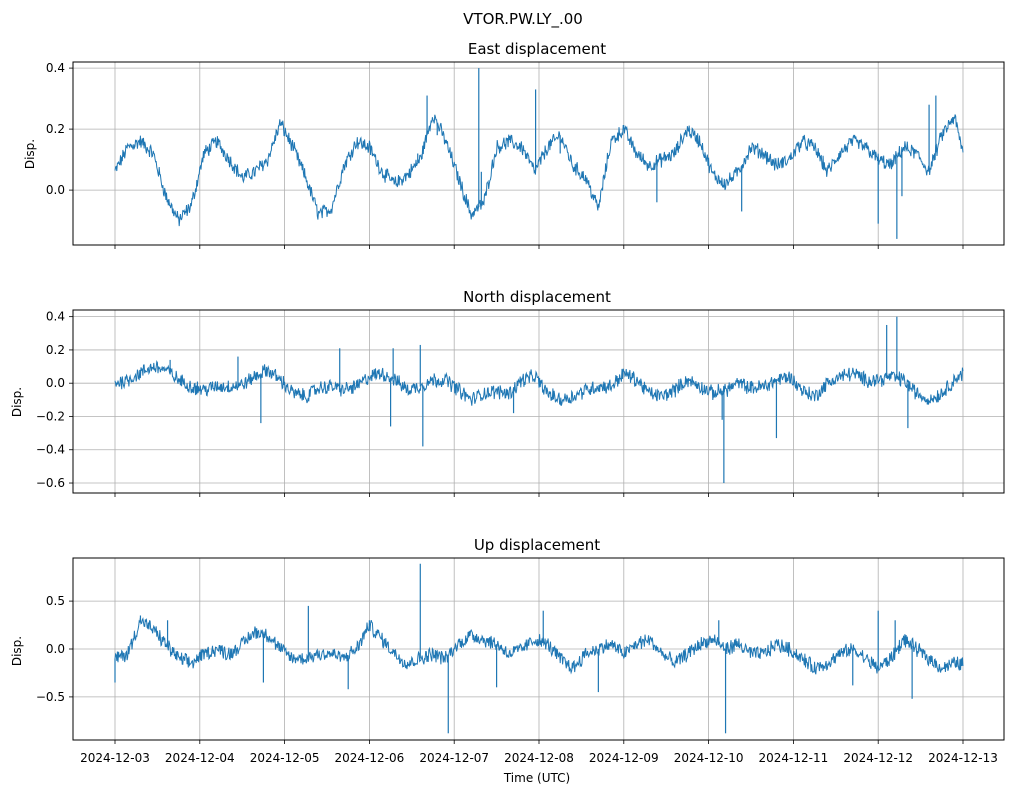 The image size is (1012, 795). Describe the element at coordinates (537, 297) in the screenshot. I see `north-panel-title: North displacement` at that location.